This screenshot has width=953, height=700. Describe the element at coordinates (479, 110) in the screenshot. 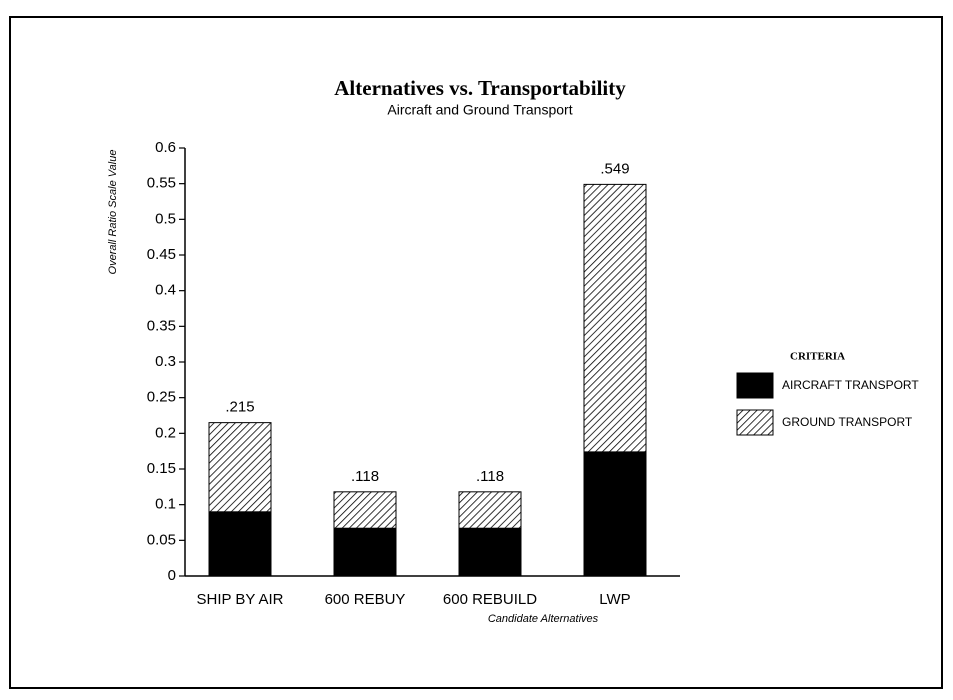

I see `chart-subtitle: Aircraft and Ground Transport` at that location.